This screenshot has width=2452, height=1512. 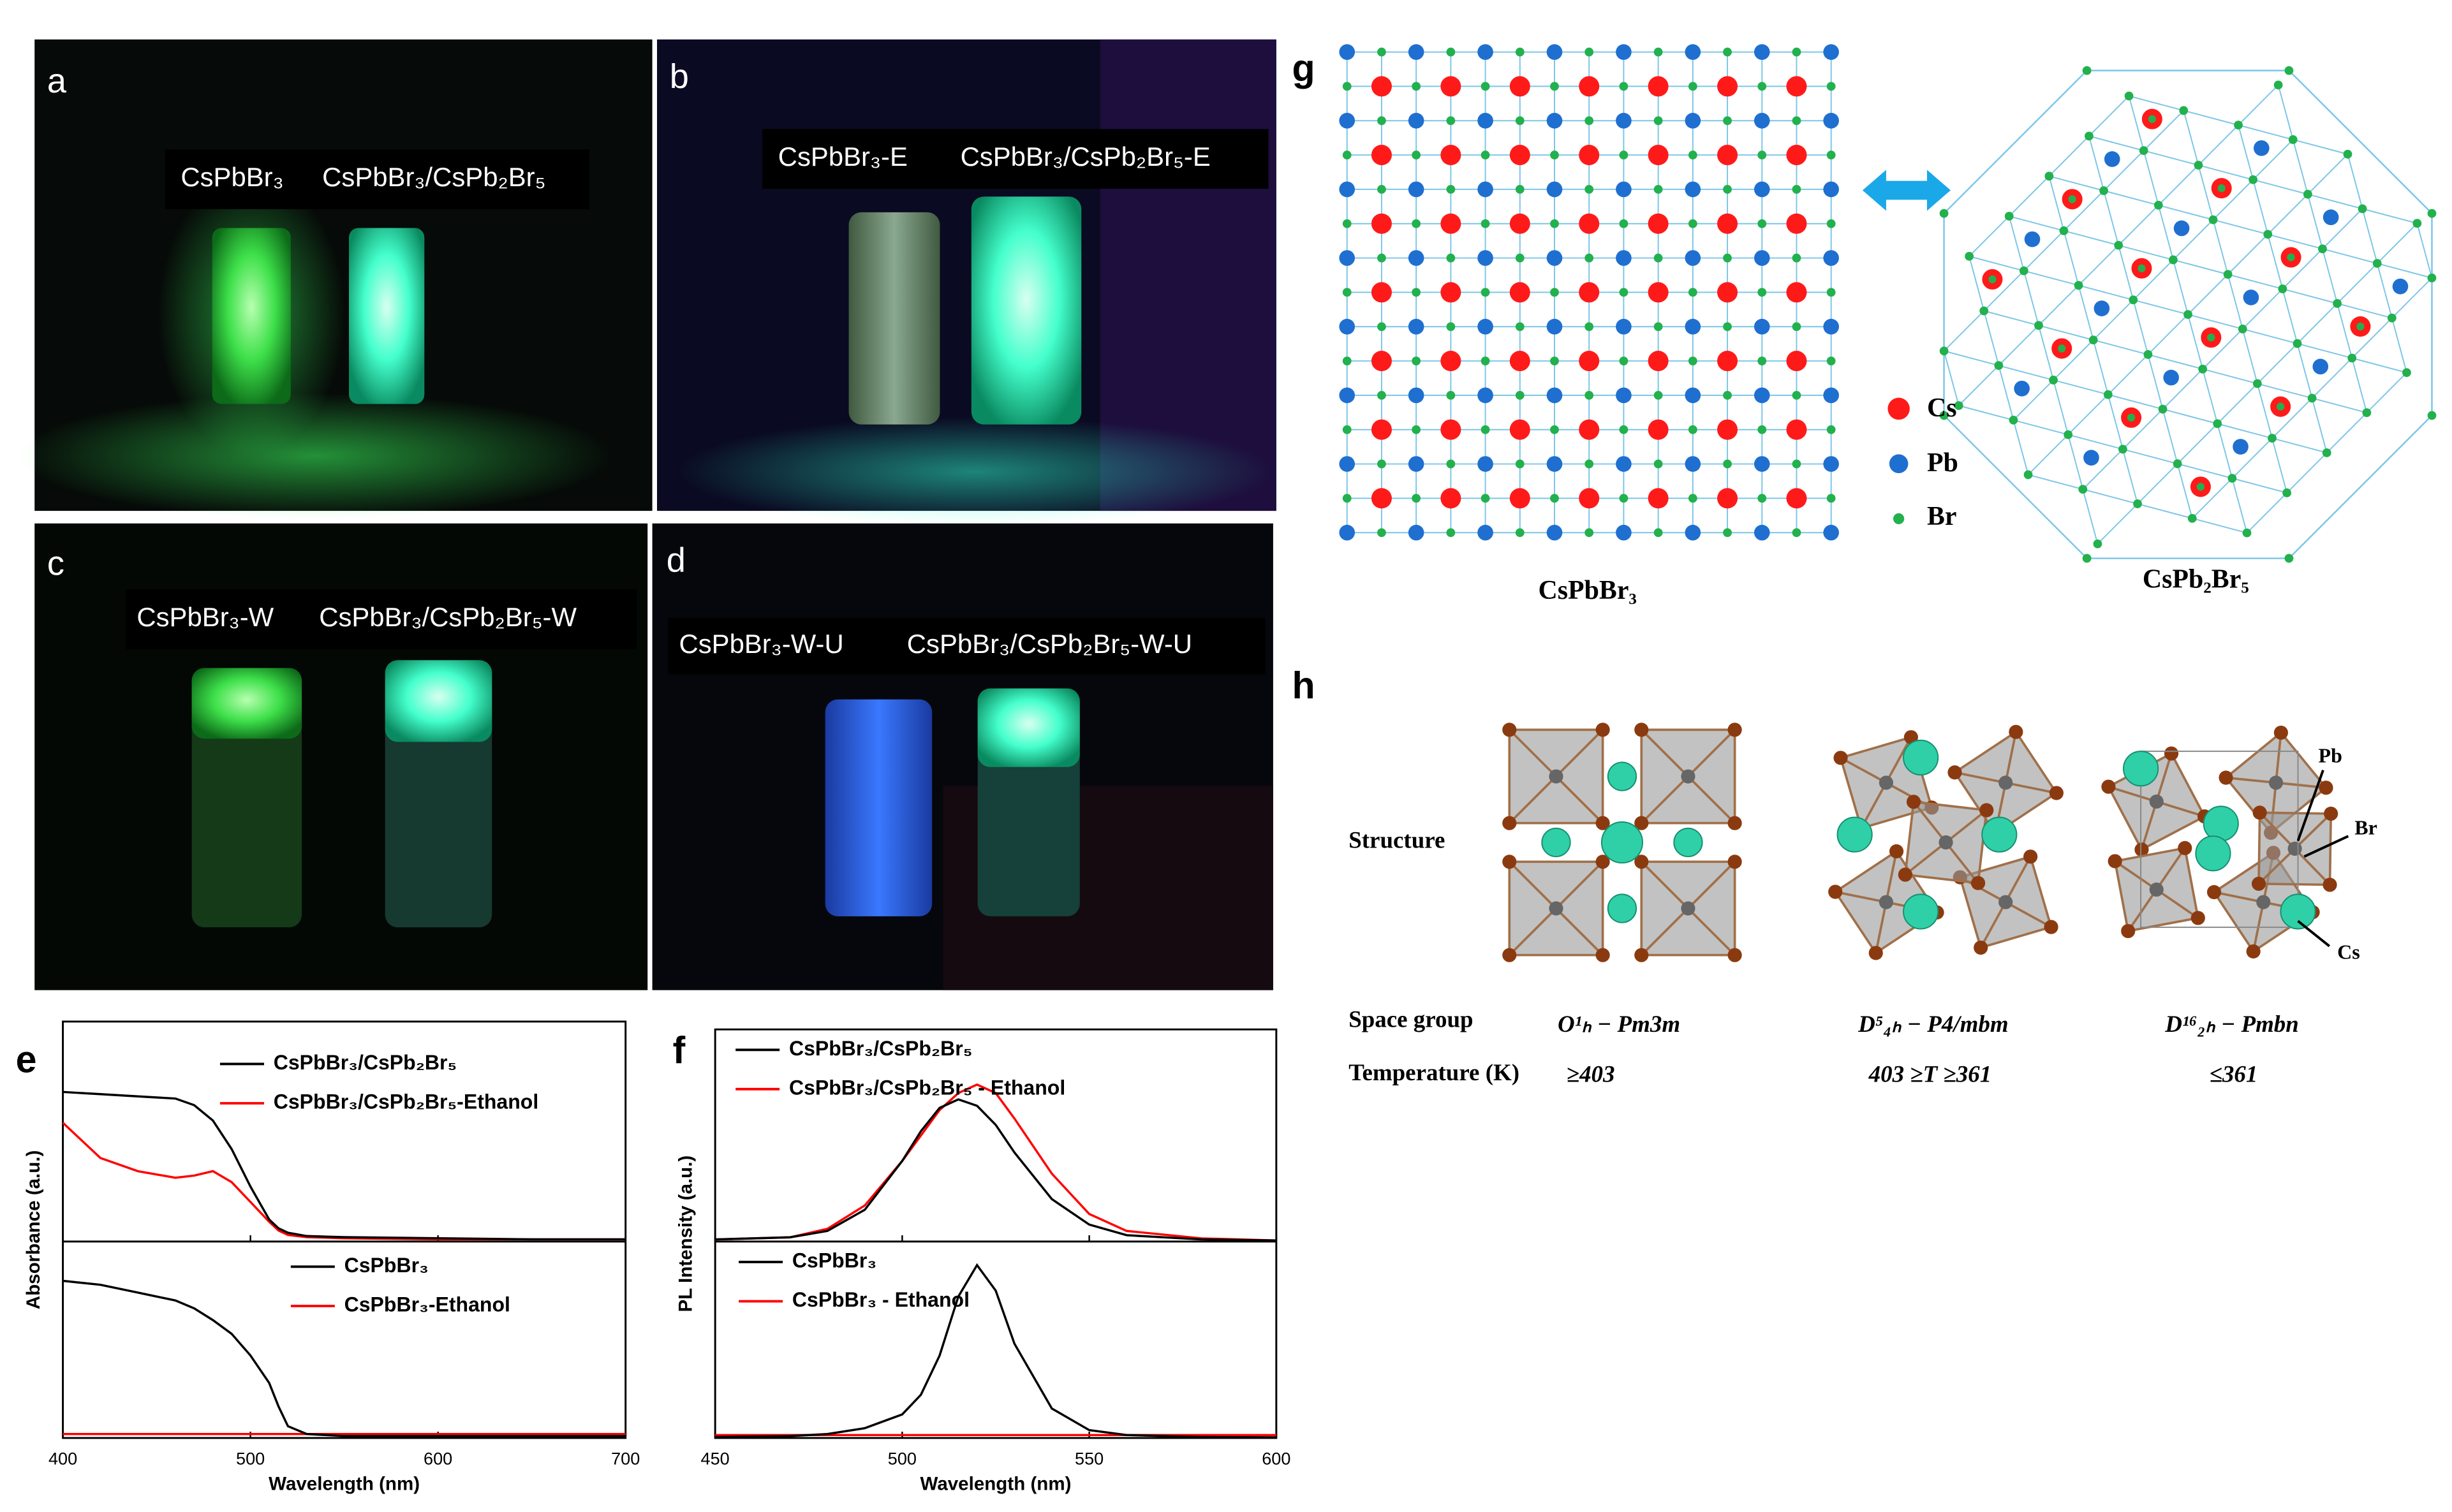 I want to click on row-label: Space group, so click(x=1410, y=1019).